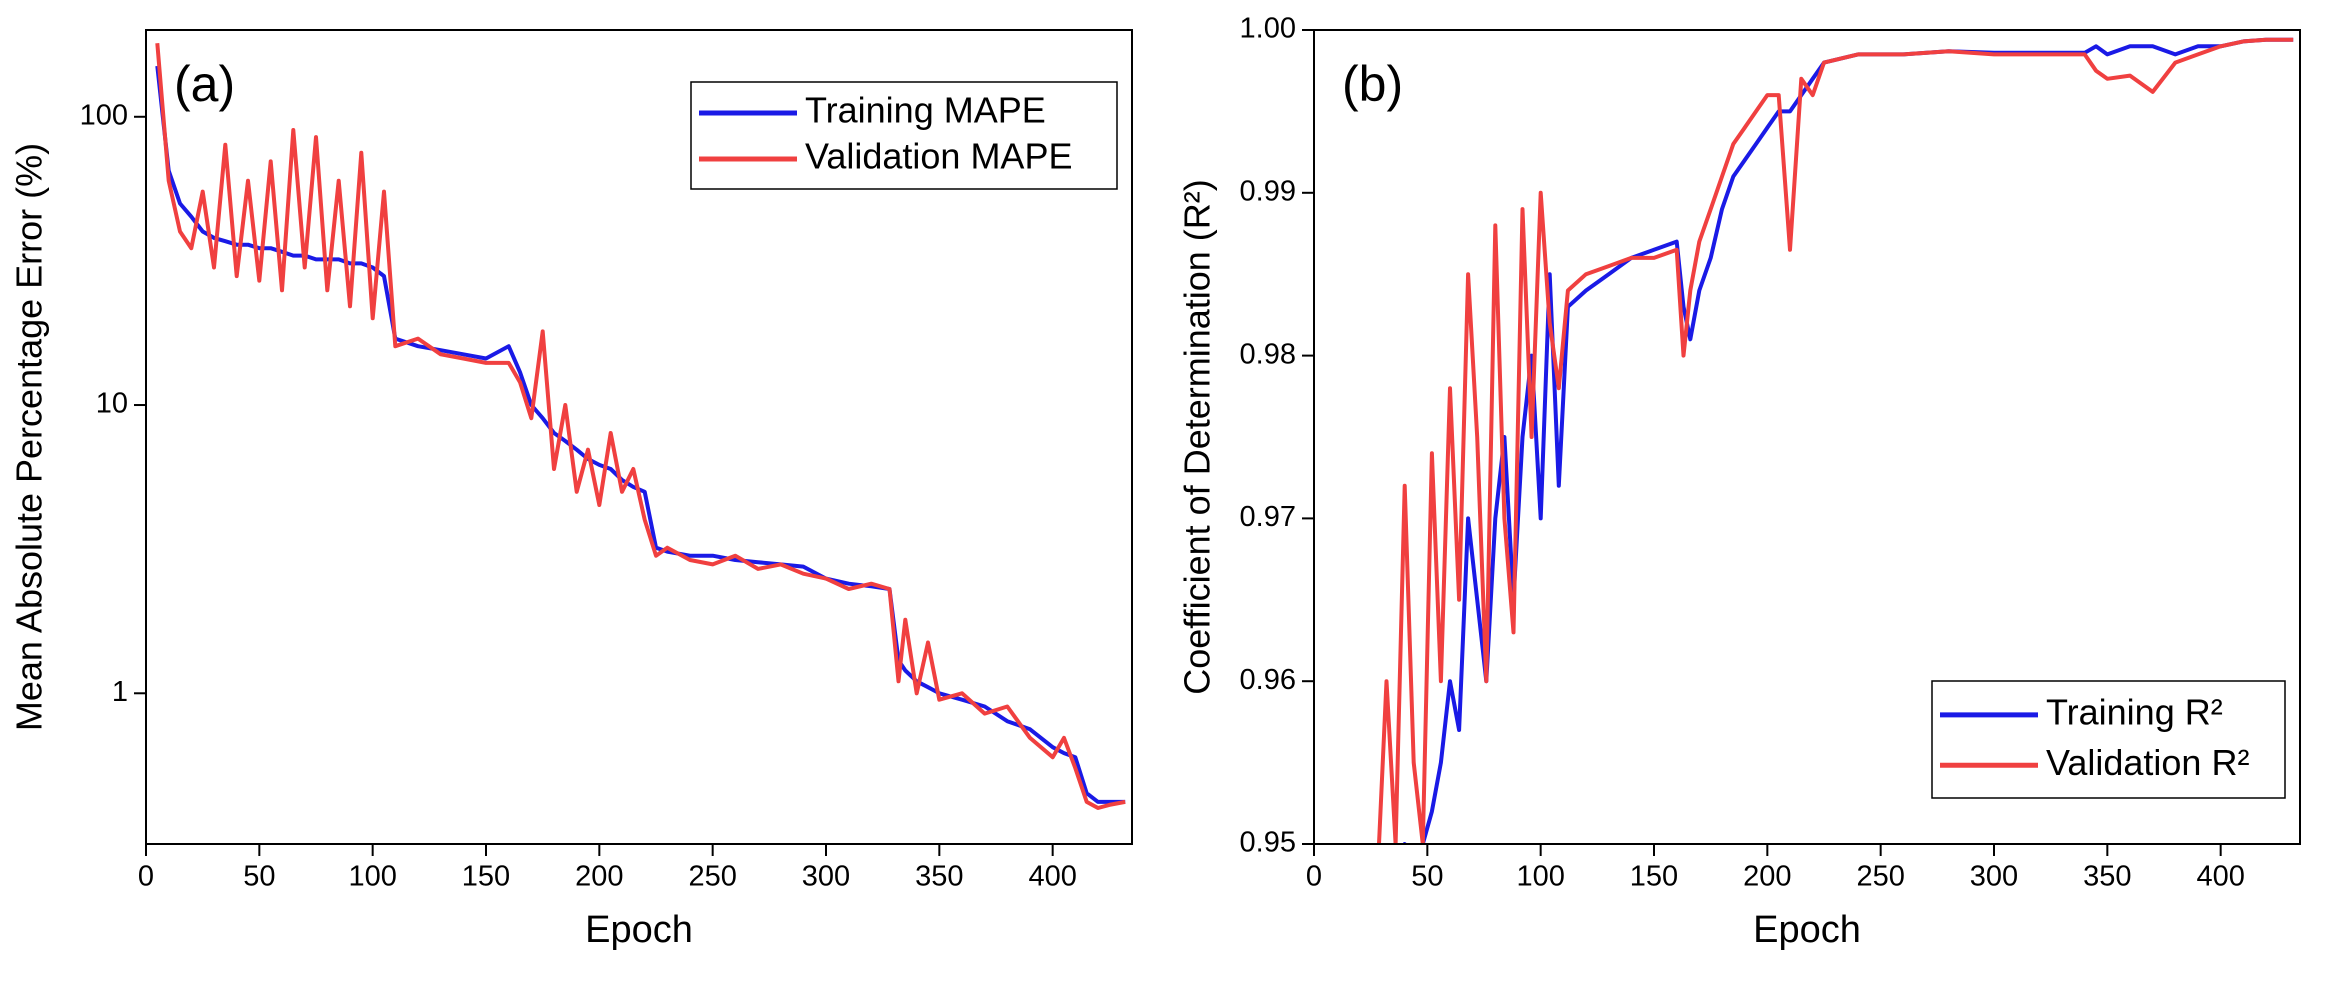 The width and height of the screenshot is (2330, 981). Describe the element at coordinates (120, 692) in the screenshot. I see `y-tick-label: 1` at that location.